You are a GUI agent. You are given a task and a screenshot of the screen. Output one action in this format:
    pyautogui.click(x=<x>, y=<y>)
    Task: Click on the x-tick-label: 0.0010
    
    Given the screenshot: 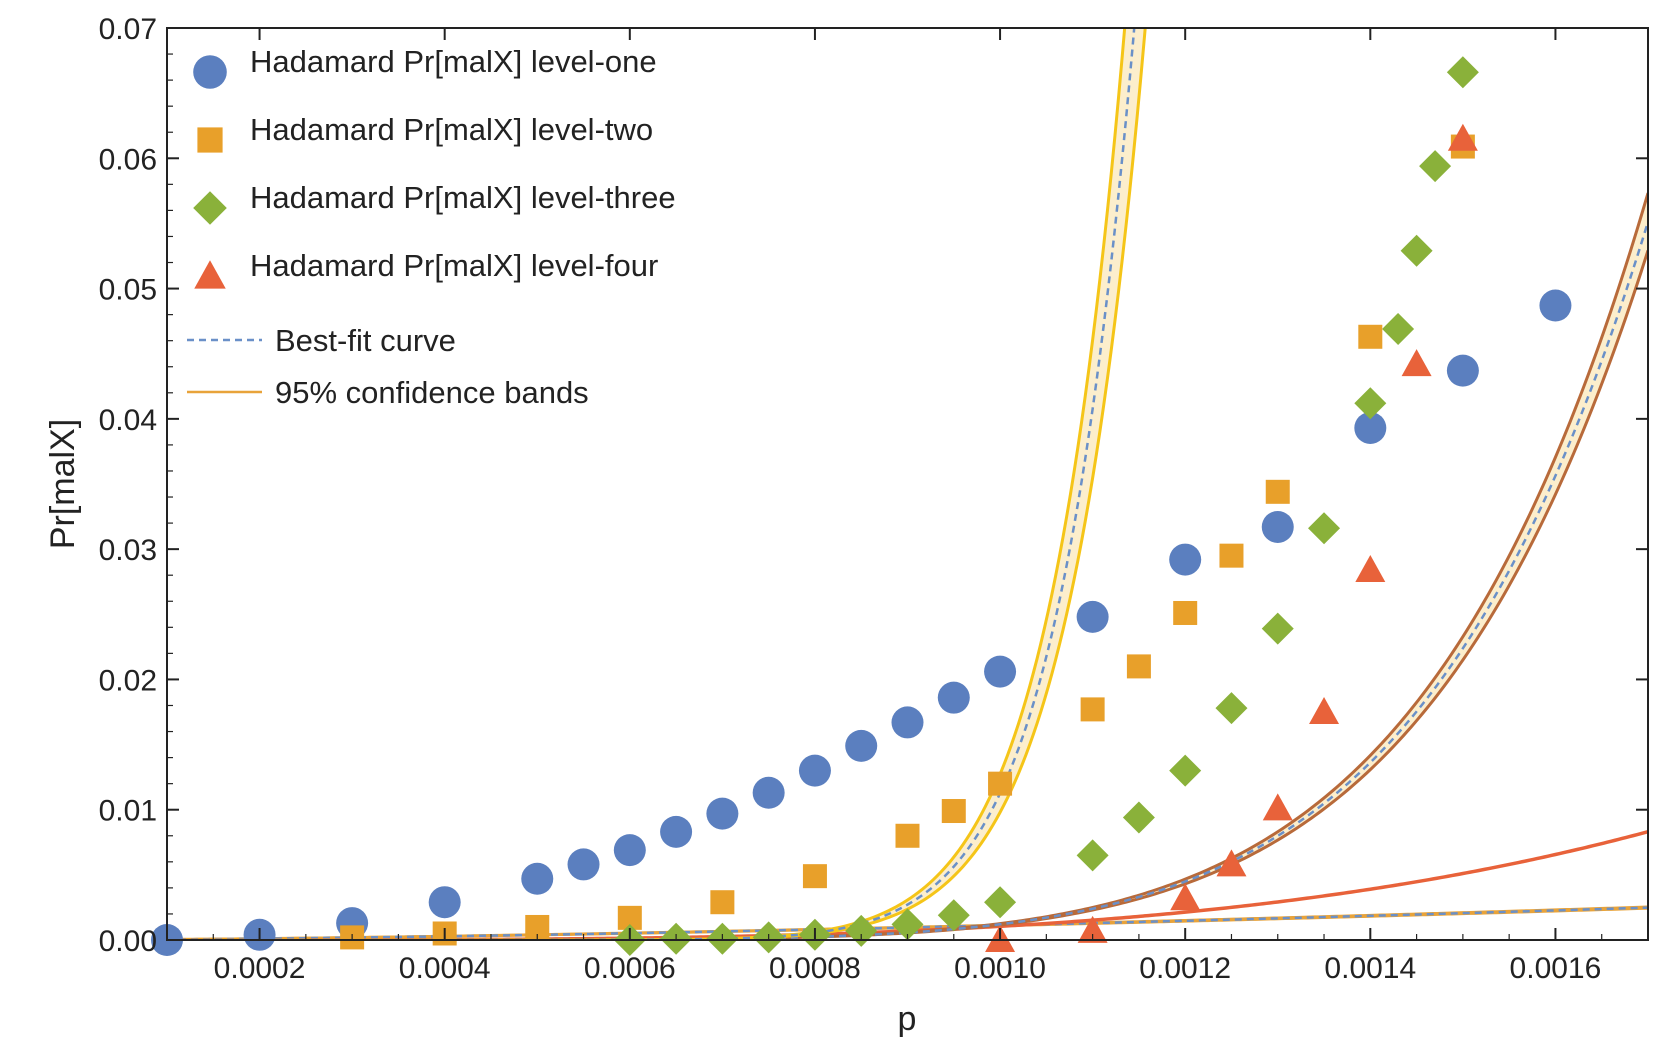 What is the action you would take?
    pyautogui.click(x=1000, y=968)
    